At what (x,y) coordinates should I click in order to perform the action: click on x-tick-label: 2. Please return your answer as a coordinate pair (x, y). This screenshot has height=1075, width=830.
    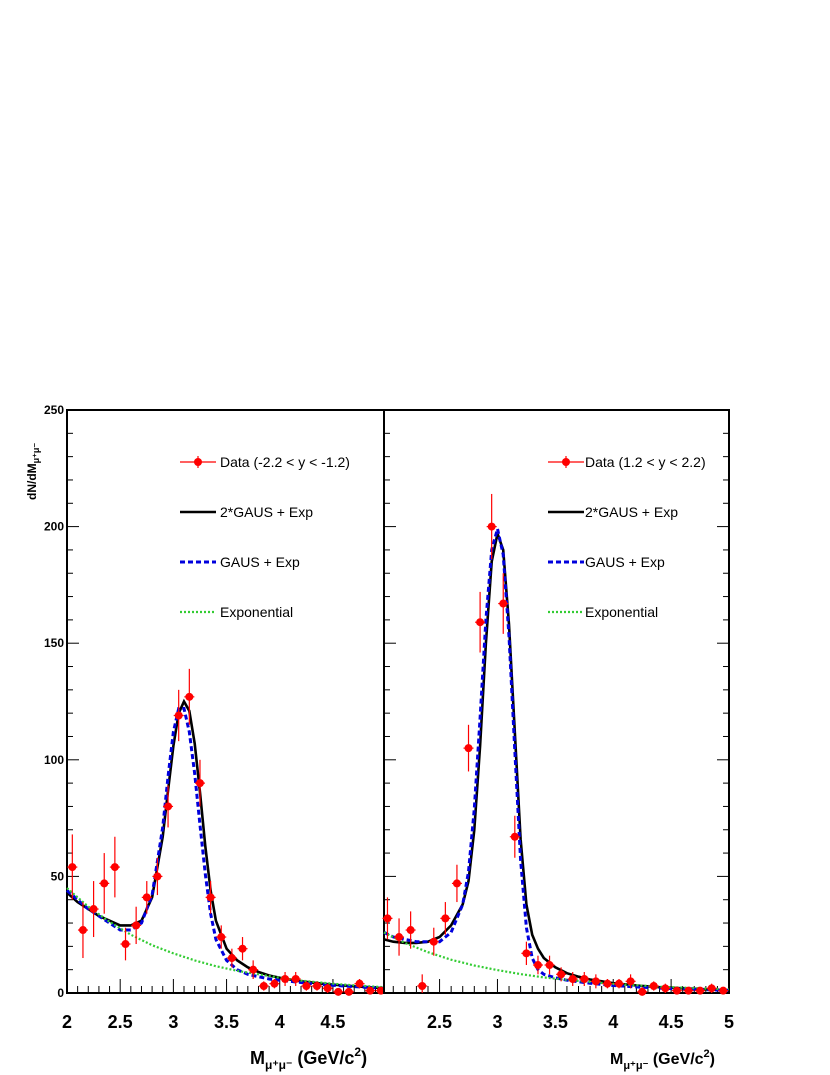
    Looking at the image, I should click on (67, 1022).